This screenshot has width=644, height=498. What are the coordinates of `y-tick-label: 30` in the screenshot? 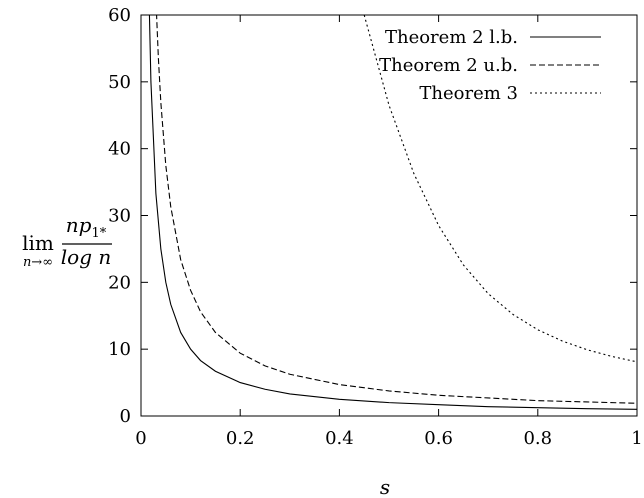 It's located at (119, 216).